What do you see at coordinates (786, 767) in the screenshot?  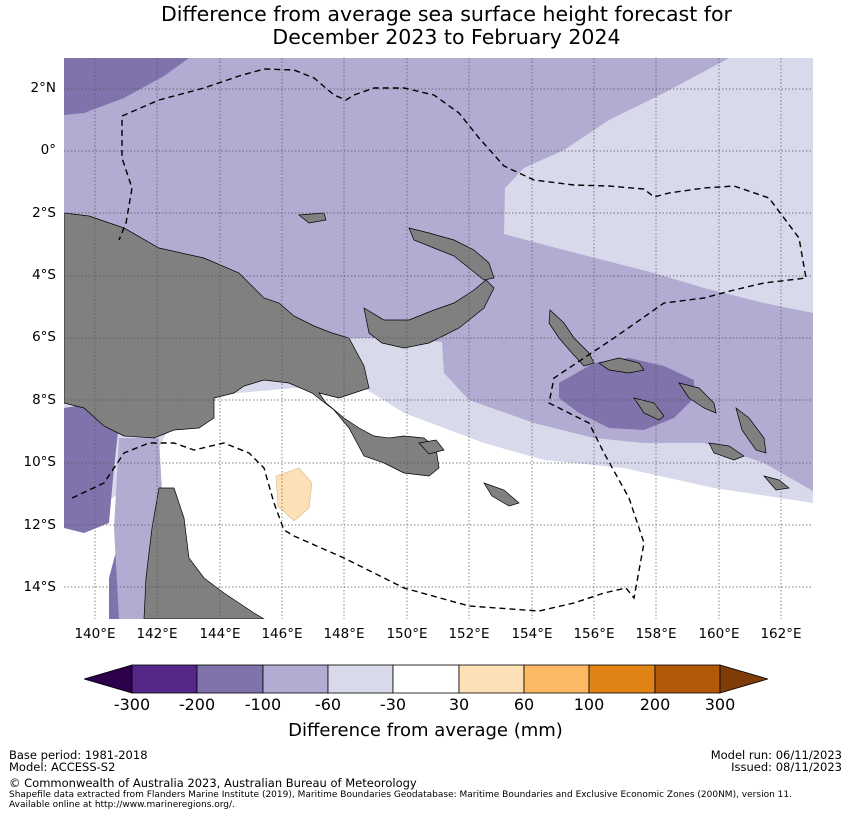 I see `issued-text: Issued: 08/11/2023` at bounding box center [786, 767].